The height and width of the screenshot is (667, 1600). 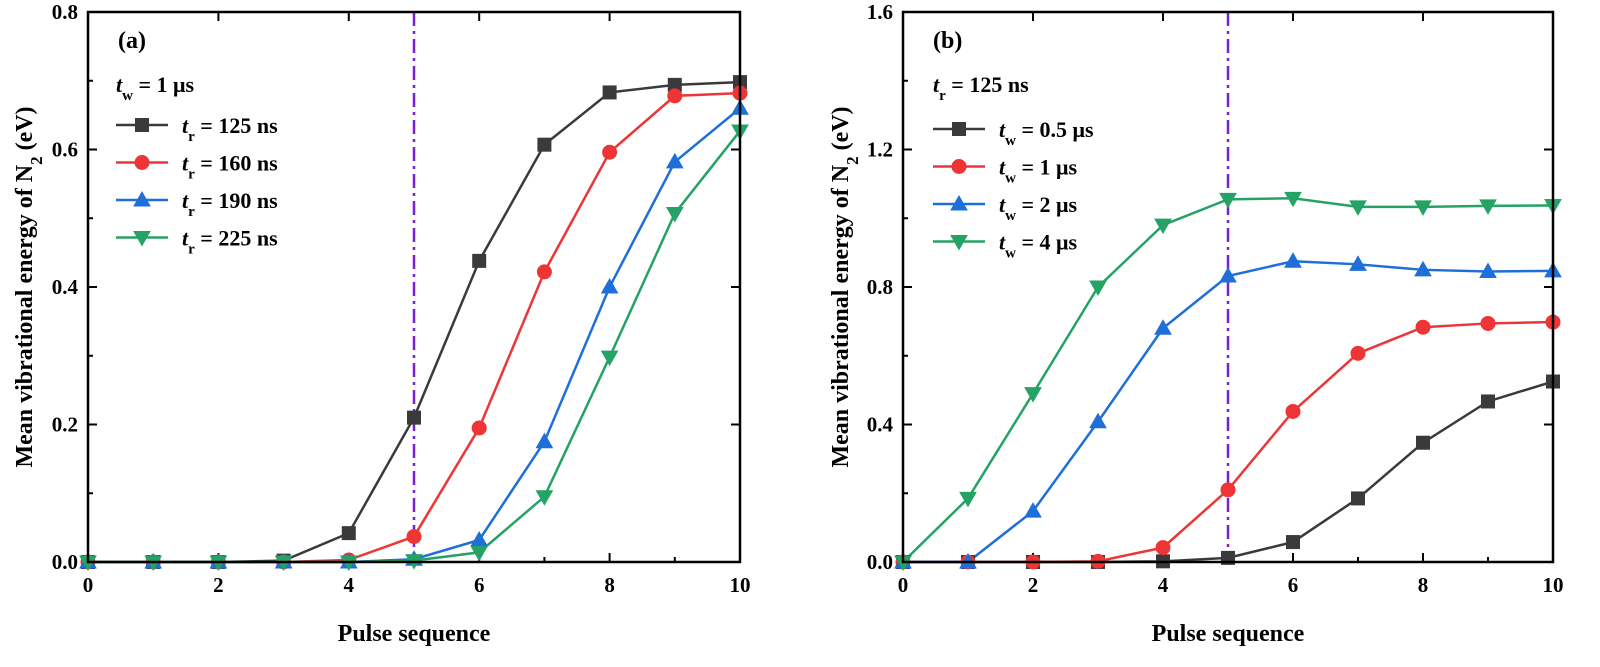 I want to click on x-tick-label: 4, so click(x=349, y=585).